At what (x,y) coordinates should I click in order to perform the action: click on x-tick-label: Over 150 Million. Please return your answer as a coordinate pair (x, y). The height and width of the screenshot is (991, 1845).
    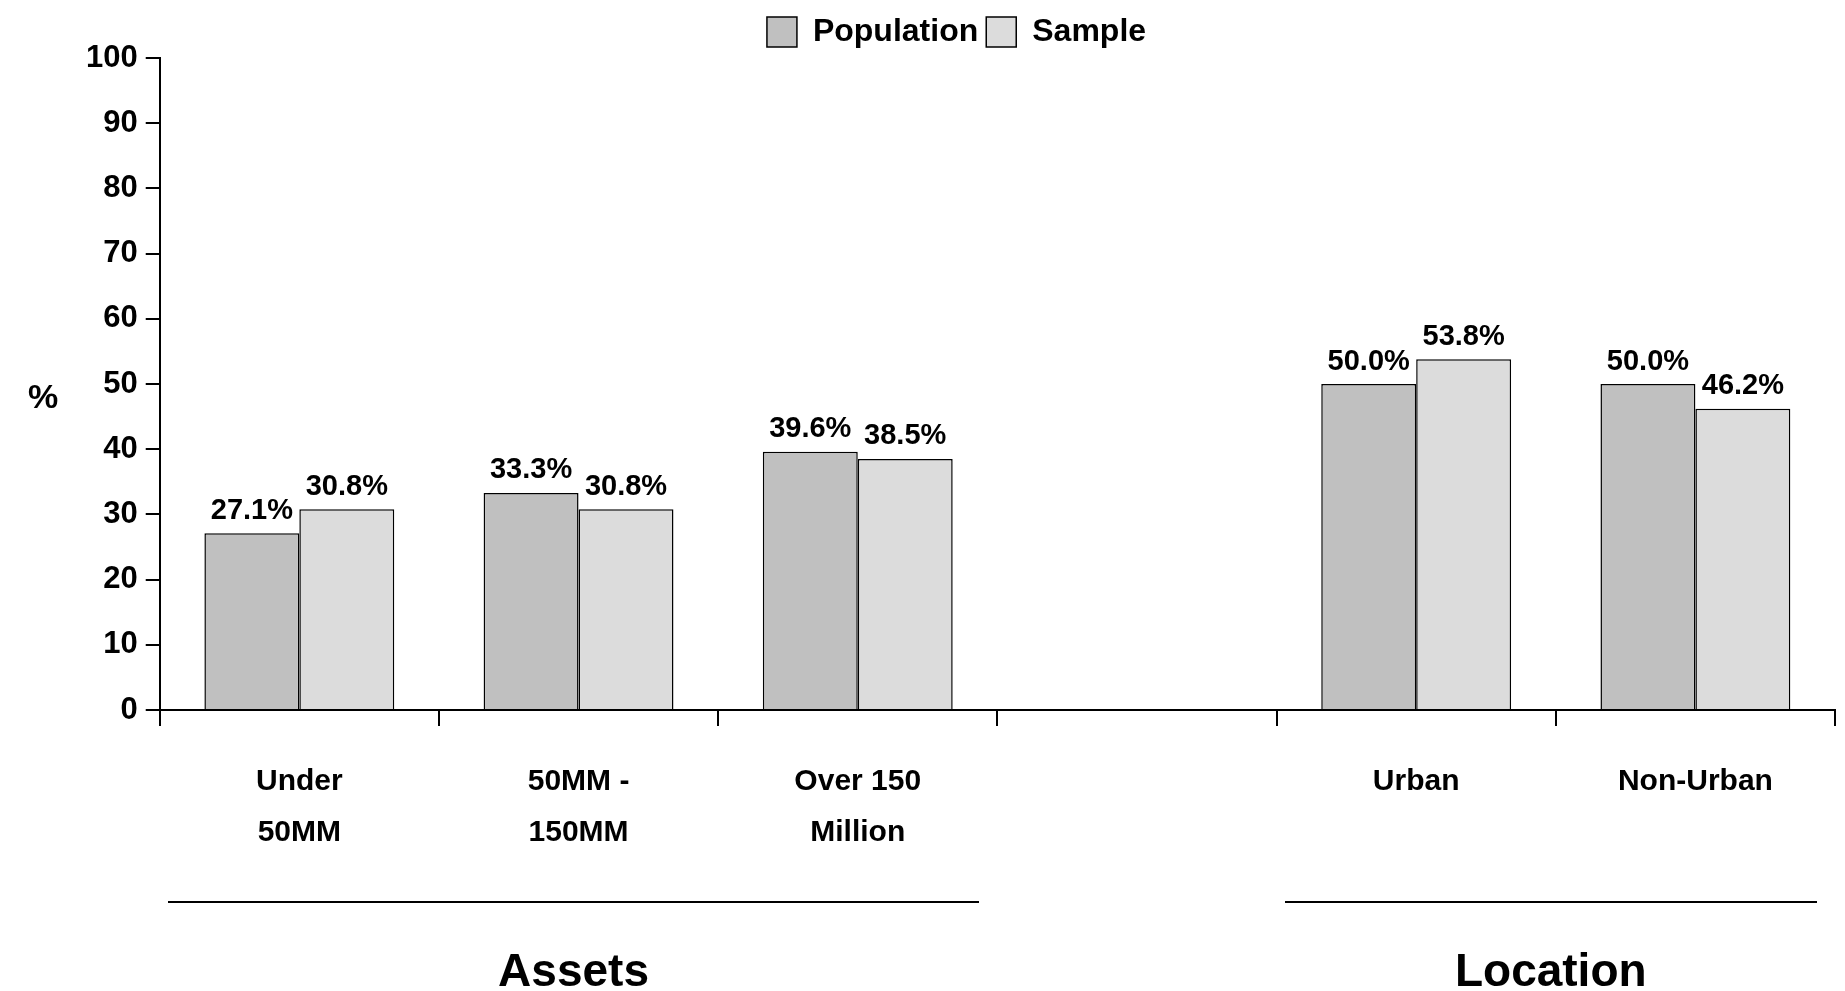
    Looking at the image, I should click on (858, 804).